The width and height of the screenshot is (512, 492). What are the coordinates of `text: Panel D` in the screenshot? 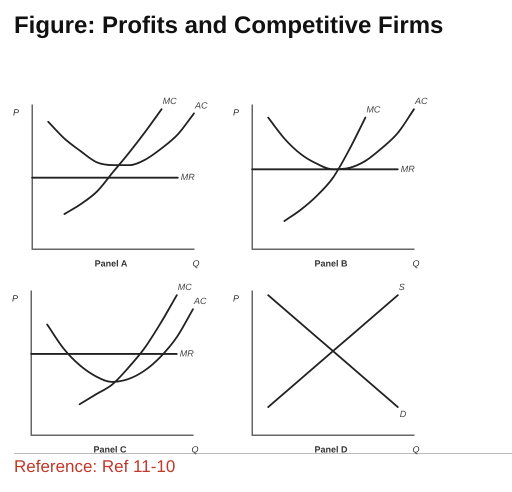 It's located at (331, 449).